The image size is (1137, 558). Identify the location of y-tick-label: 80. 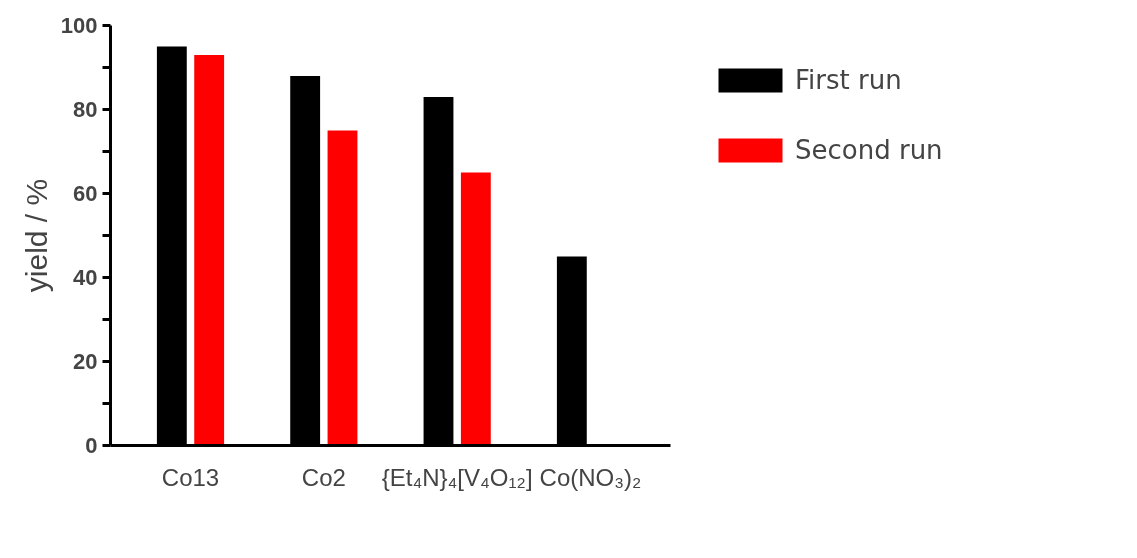
(85, 109).